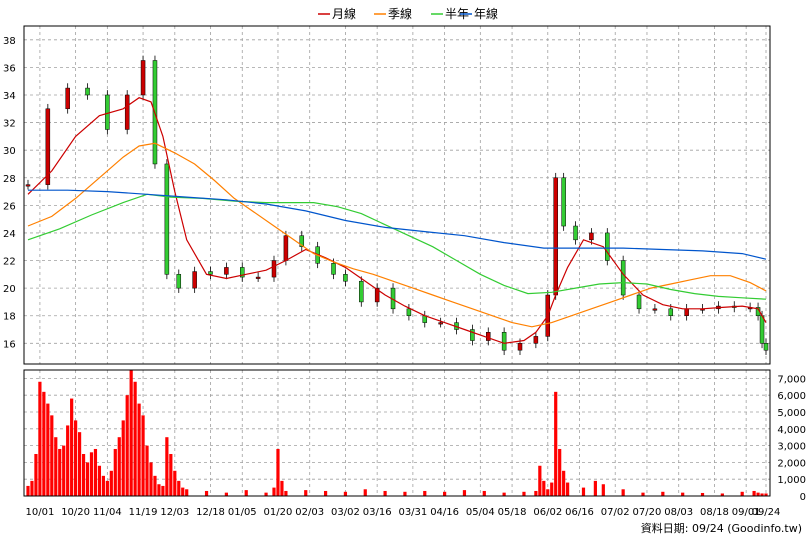 The height and width of the screenshot is (540, 808). I want to click on volume-tick-label: 6,000, so click(791, 396).